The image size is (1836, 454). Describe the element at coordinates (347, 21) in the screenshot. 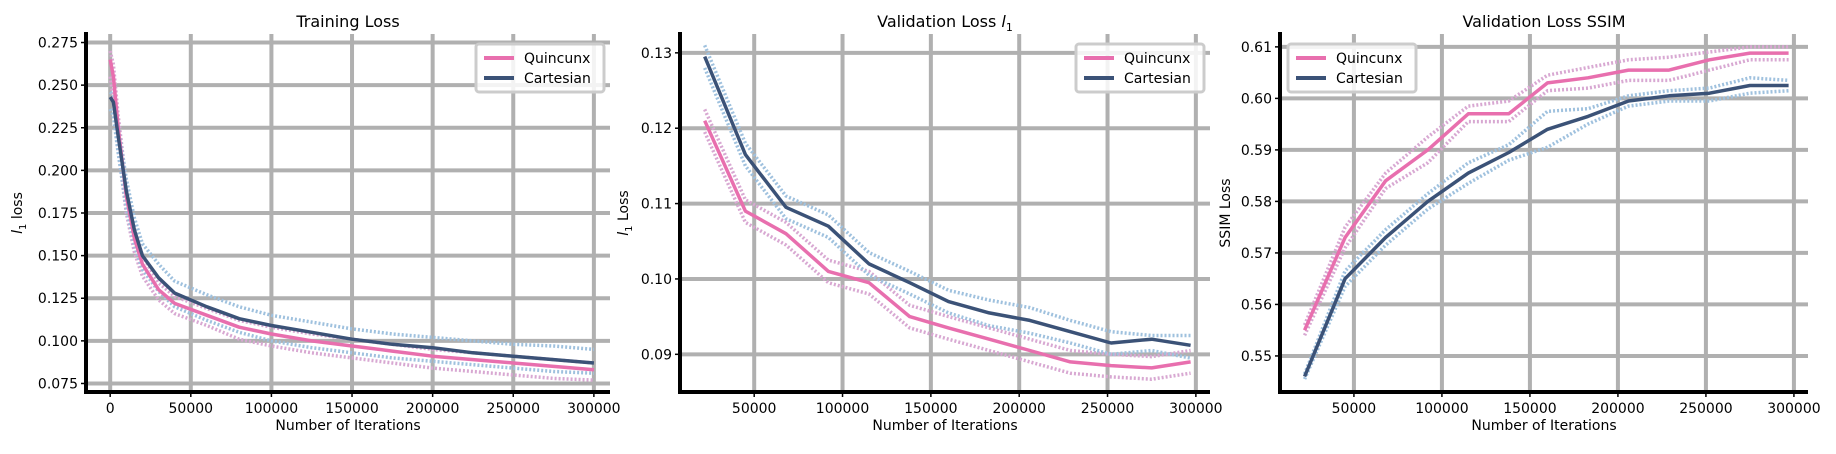

I see `chart-title: Training Loss` at that location.